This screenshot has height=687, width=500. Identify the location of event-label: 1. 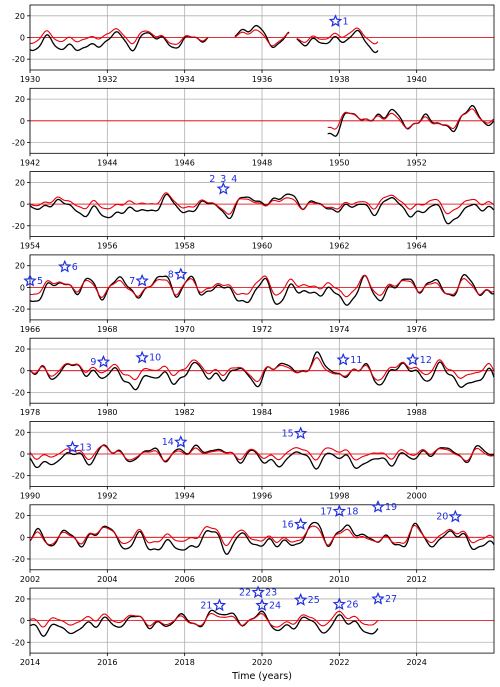
(345, 21).